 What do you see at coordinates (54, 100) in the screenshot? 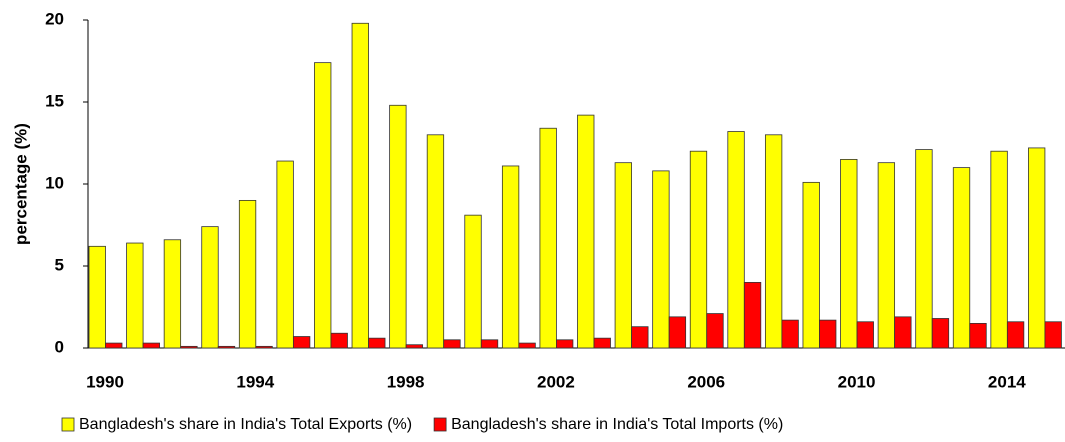
I see `y-tick-label: 15` at bounding box center [54, 100].